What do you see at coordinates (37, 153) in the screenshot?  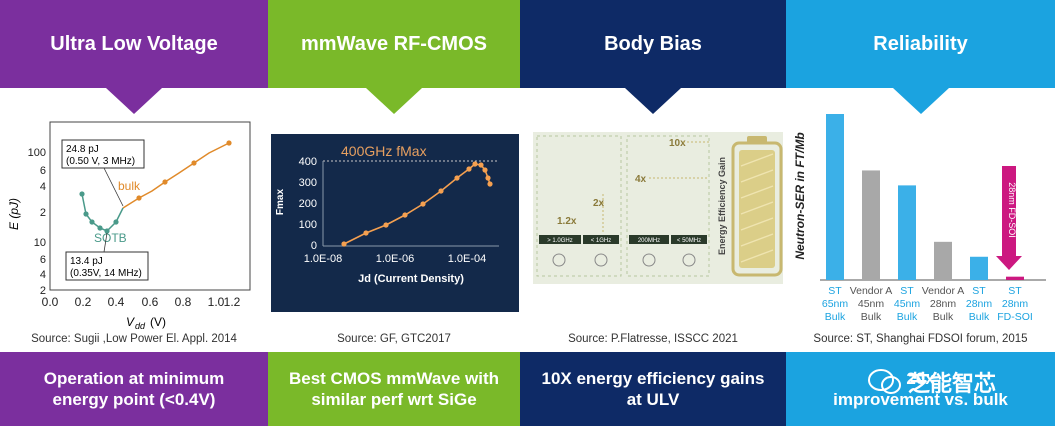 I see `y-tick: 100` at bounding box center [37, 153].